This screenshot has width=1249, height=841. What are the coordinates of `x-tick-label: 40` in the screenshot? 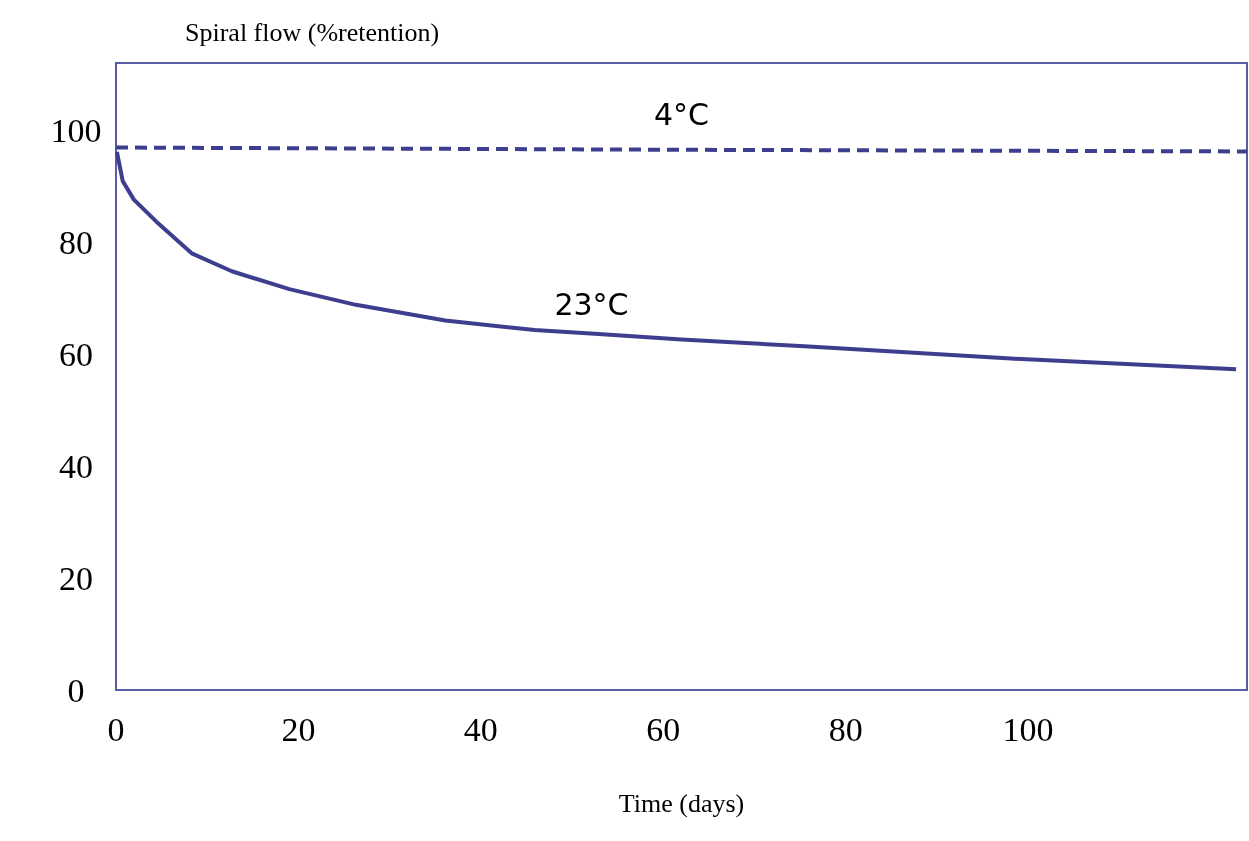 It's located at (480, 729).